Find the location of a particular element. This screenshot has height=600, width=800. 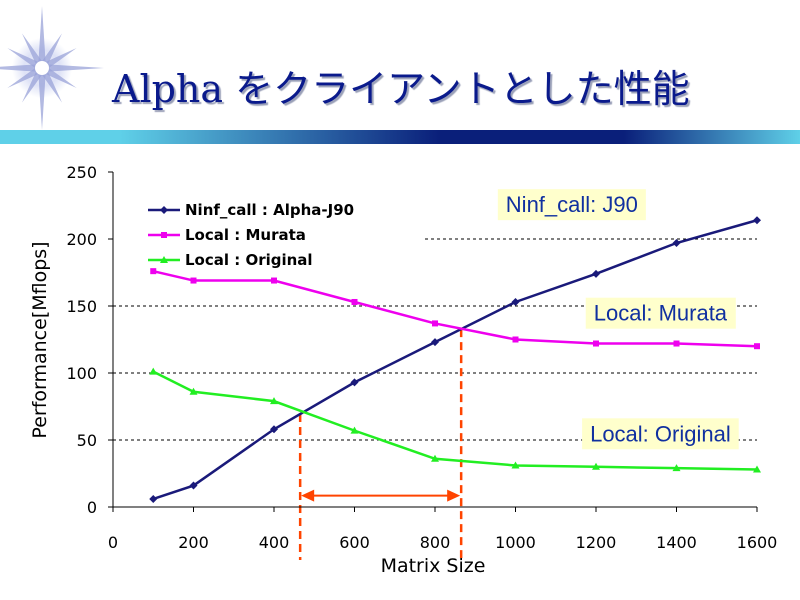

x-tick-label: 400 is located at coordinates (274, 542).